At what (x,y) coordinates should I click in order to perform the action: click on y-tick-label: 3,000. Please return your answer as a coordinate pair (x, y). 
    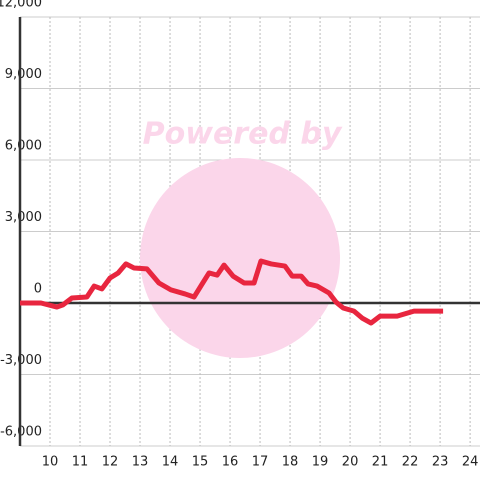
    Looking at the image, I should click on (23, 217).